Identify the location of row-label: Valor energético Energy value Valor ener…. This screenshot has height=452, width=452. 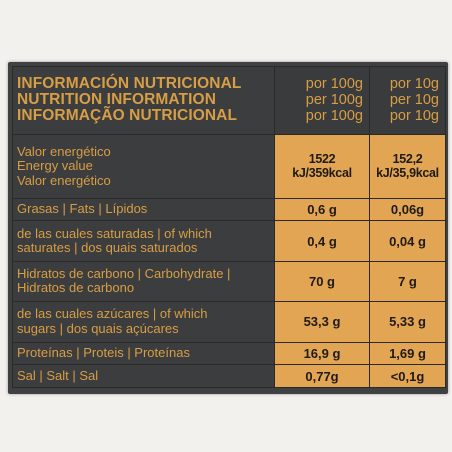
(143, 166).